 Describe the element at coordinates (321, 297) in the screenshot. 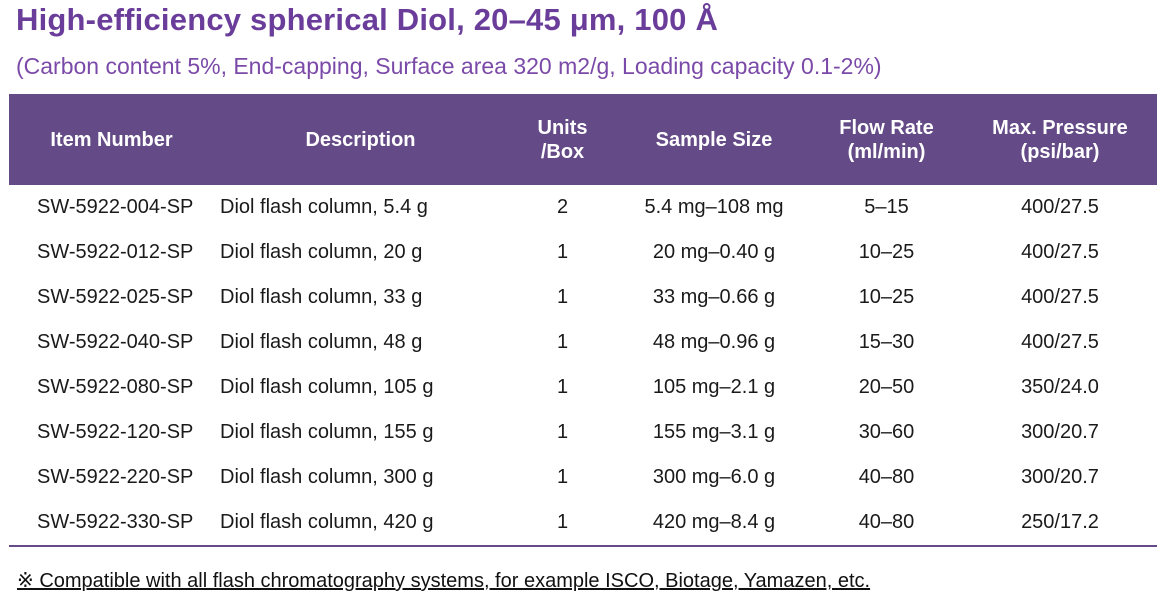

I see `description-cell: Diol flash column, 33 g` at that location.